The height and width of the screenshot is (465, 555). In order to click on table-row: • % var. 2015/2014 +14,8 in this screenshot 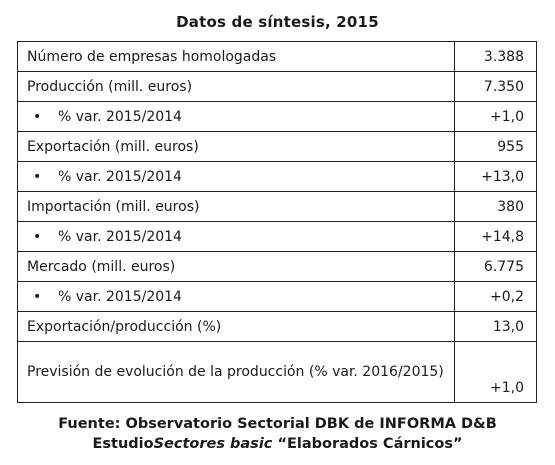, I will do `click(277, 236)`.